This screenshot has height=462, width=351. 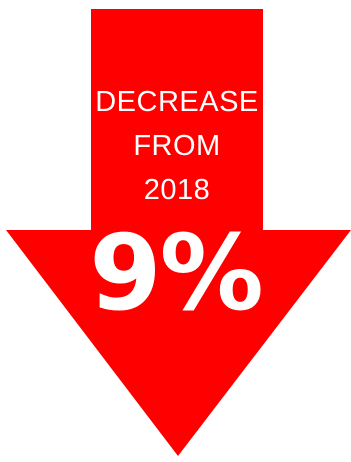 What do you see at coordinates (177, 102) in the screenshot?
I see `caption-line-1: DECREASE` at bounding box center [177, 102].